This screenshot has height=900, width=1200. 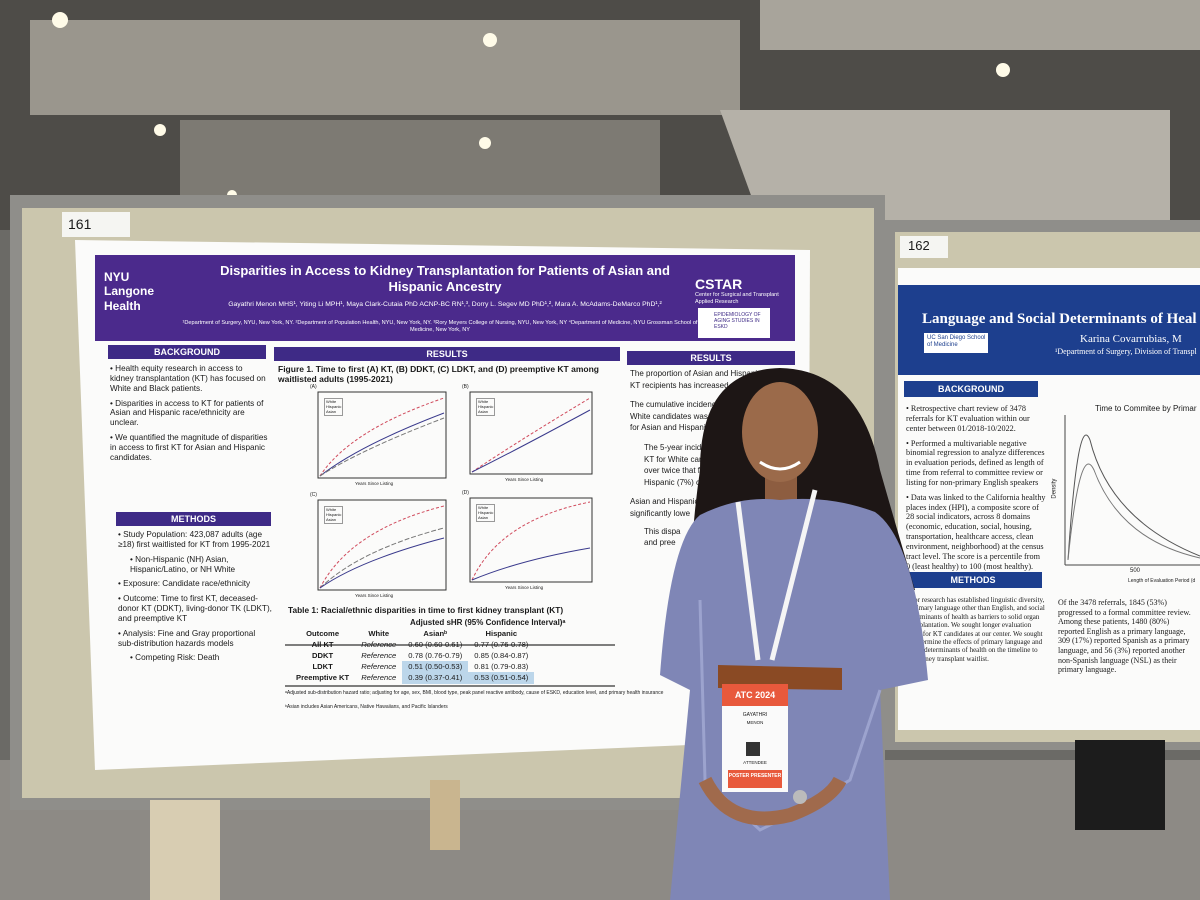 What do you see at coordinates (1059, 319) in the screenshot?
I see `right-poster-title: Language and Social Determinants of Heal` at bounding box center [1059, 319].